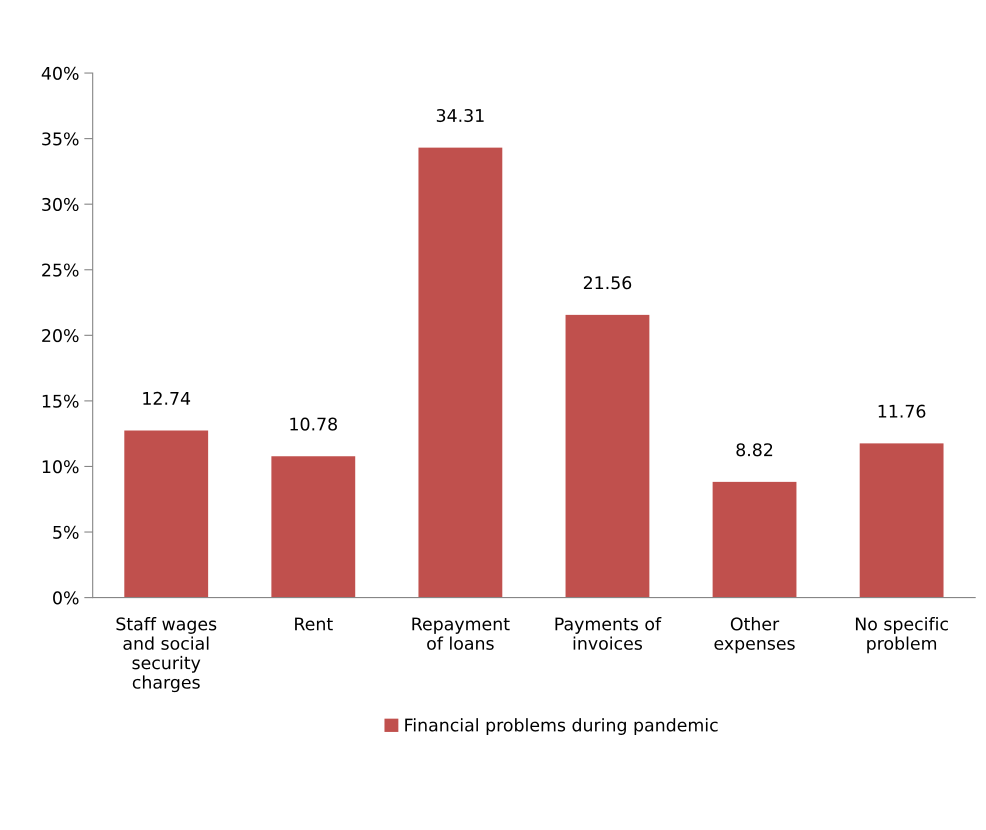  I want to click on data-label: 8.82, so click(754, 449).